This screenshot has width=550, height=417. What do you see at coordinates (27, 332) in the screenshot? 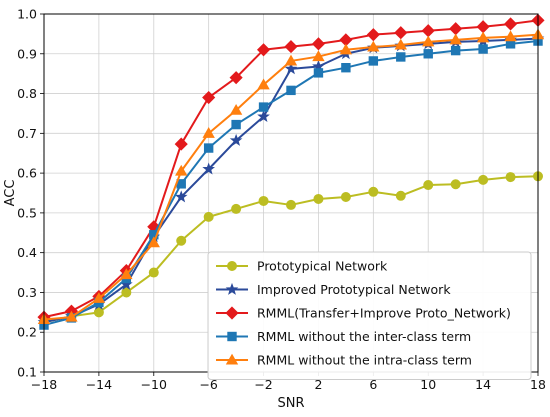
I see `y-tick-label: 0.2` at bounding box center [27, 332].